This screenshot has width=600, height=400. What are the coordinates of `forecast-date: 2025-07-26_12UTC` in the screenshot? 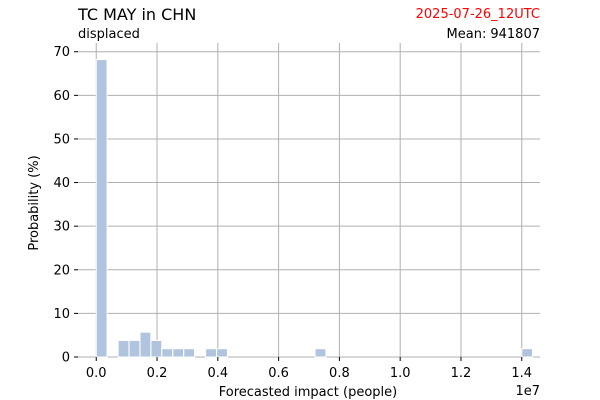 It's located at (477, 14).